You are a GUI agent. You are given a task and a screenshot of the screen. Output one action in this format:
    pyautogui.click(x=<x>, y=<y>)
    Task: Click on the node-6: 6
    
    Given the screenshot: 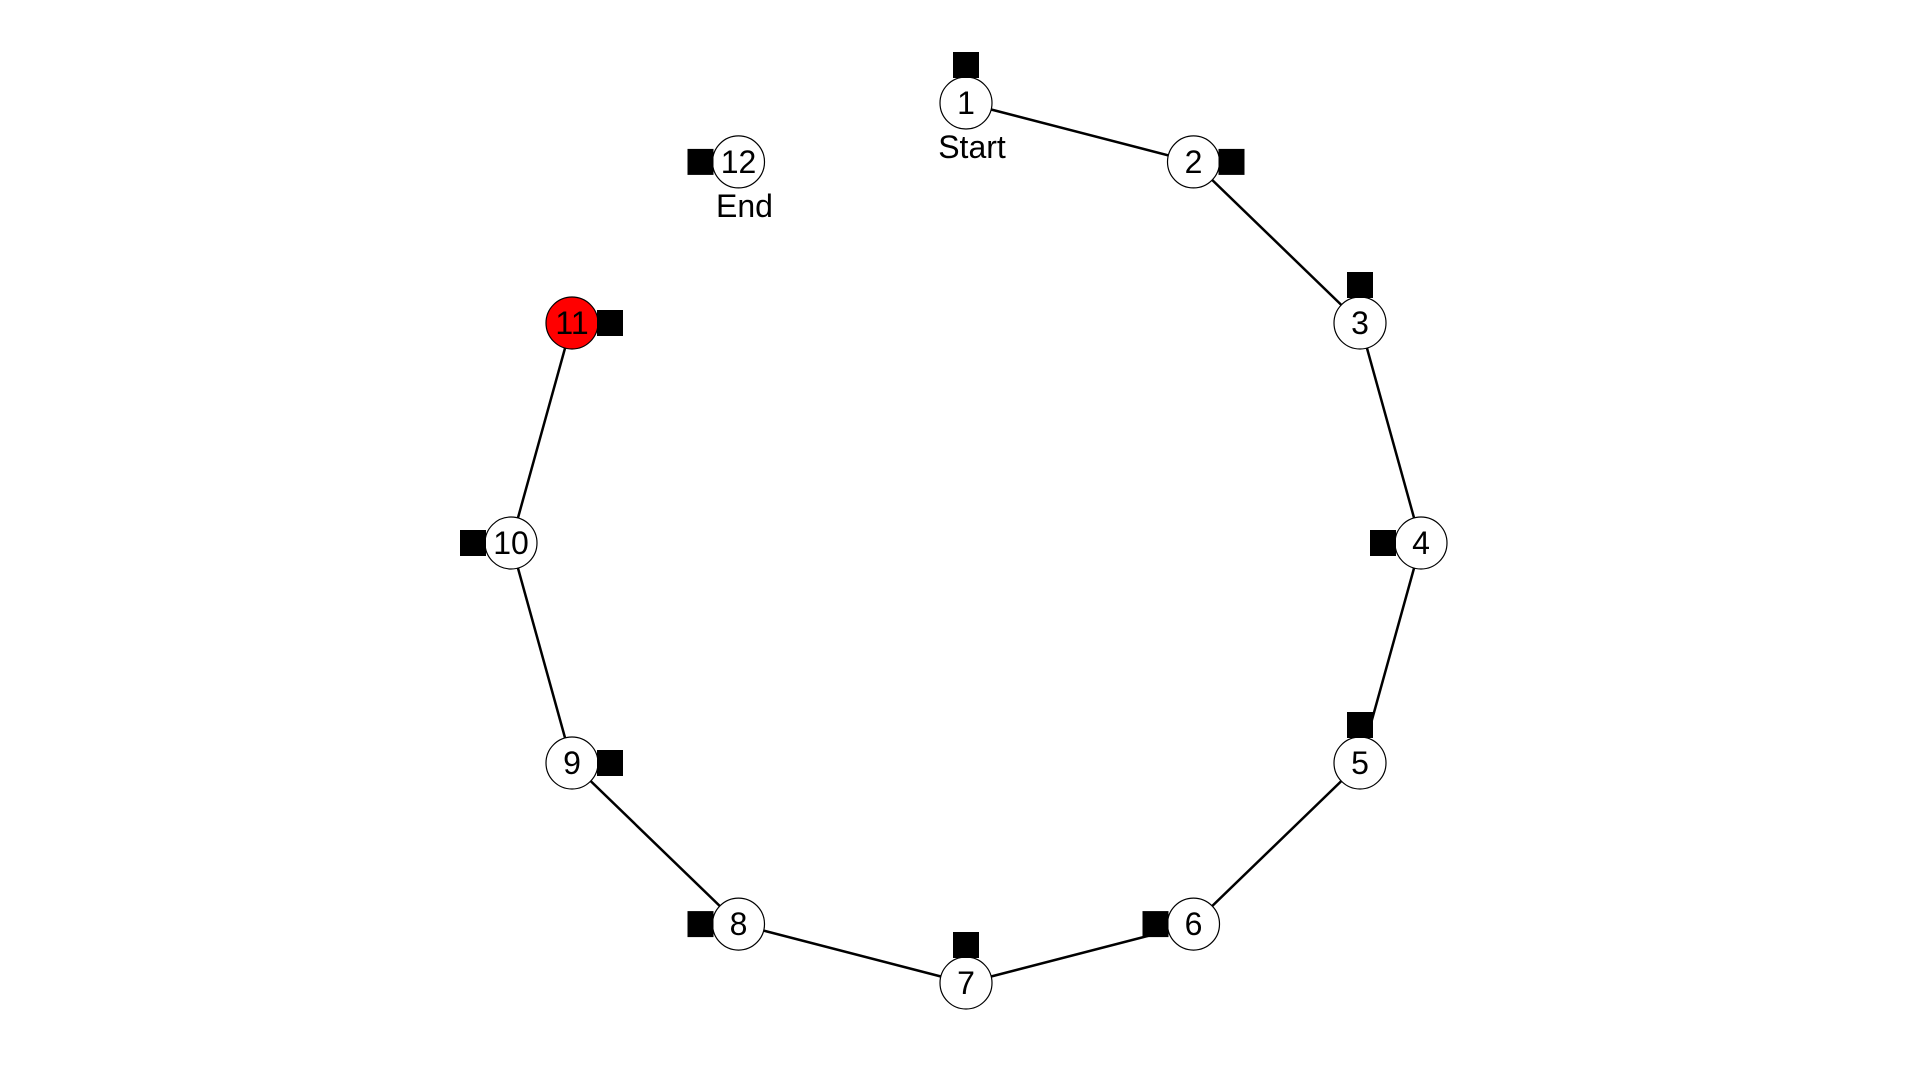 What is the action you would take?
    pyautogui.click(x=1181, y=924)
    